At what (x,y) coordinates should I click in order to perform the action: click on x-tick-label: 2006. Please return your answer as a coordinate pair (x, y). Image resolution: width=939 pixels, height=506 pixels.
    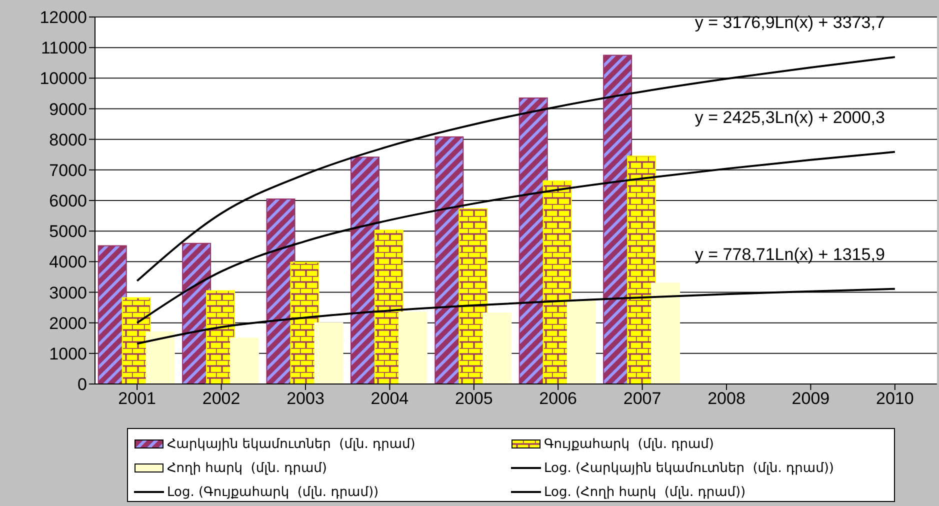
    Looking at the image, I should click on (558, 398).